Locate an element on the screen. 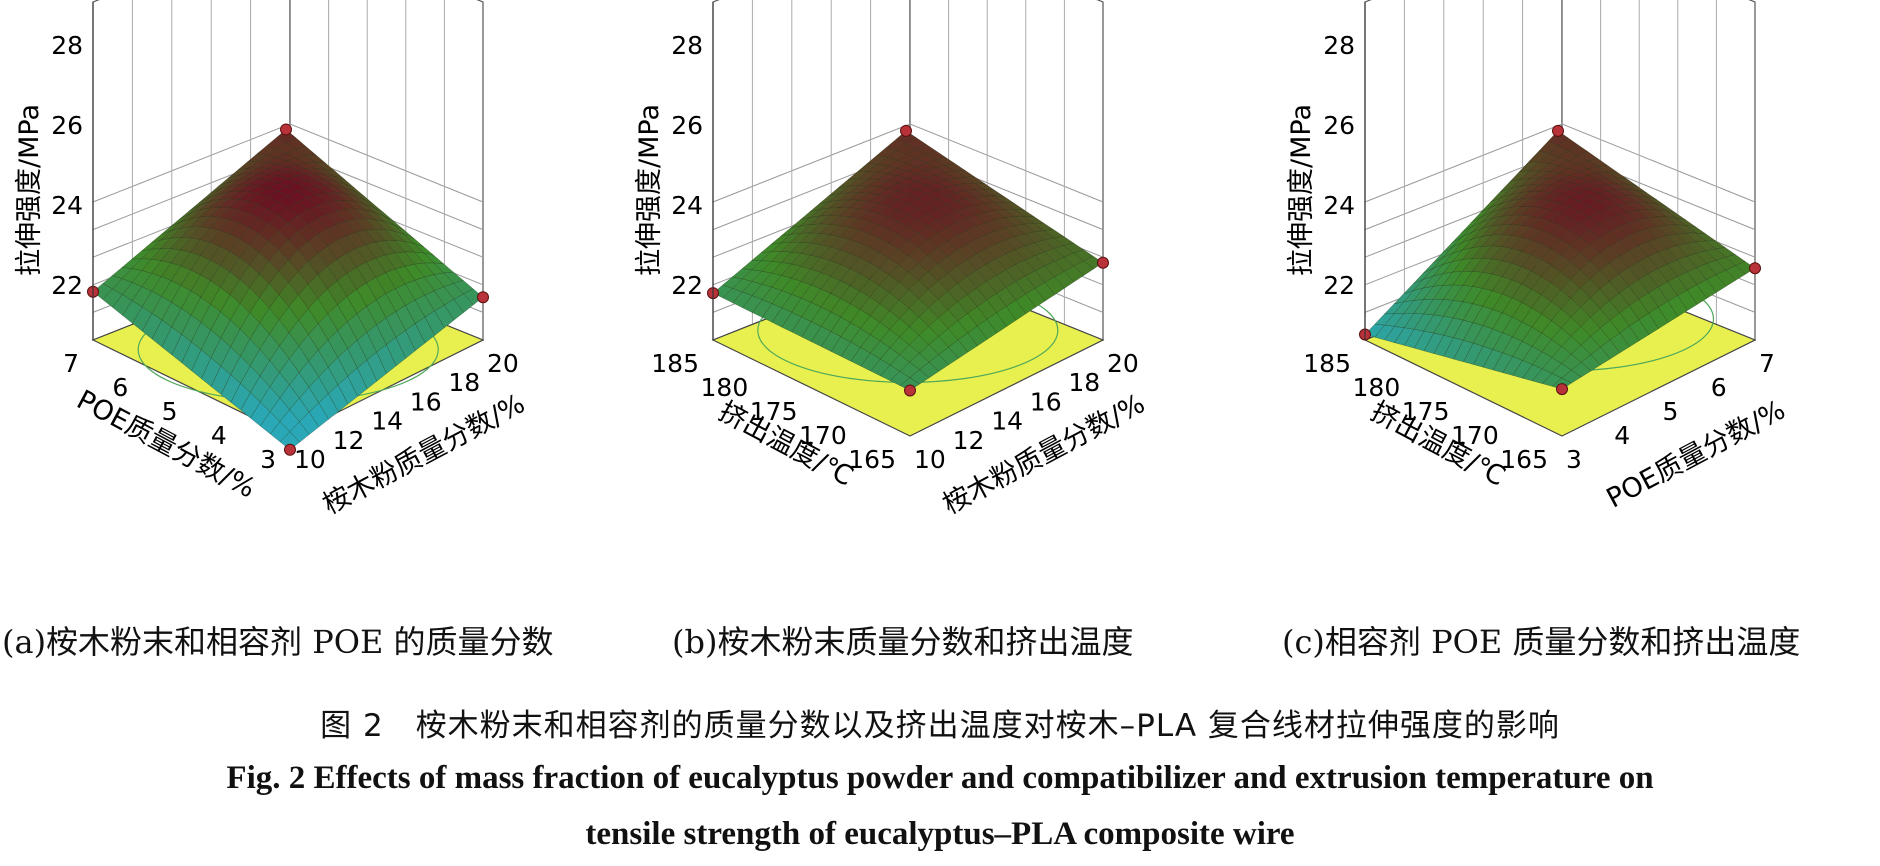  y-tick-label: 7 is located at coordinates (1767, 363).